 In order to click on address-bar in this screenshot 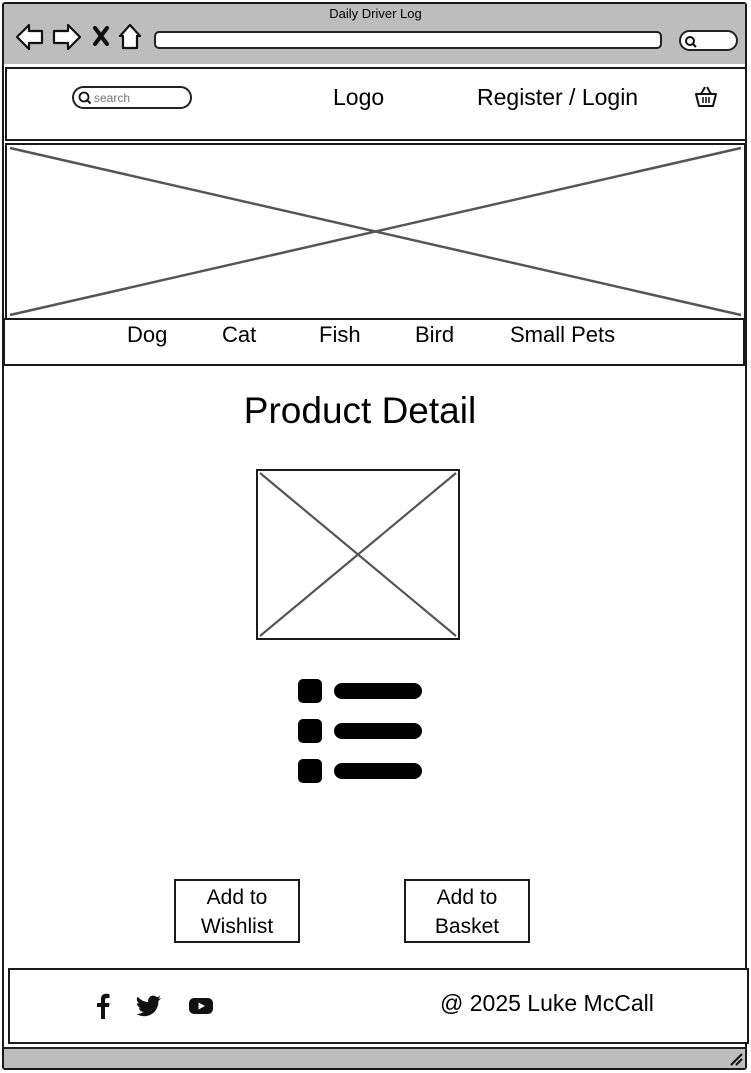, I will do `click(408, 40)`.